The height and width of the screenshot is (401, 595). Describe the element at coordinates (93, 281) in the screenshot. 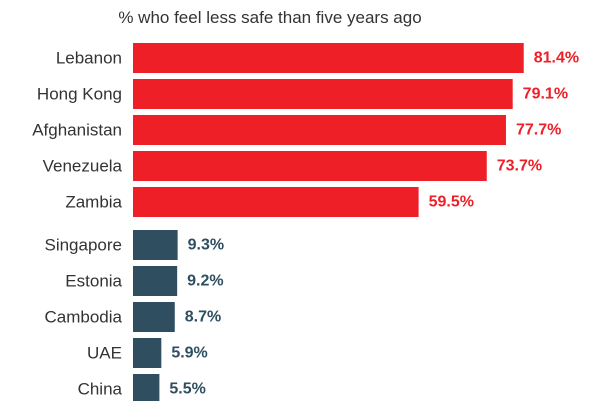

I see `category-label-estonia: Estonia` at that location.